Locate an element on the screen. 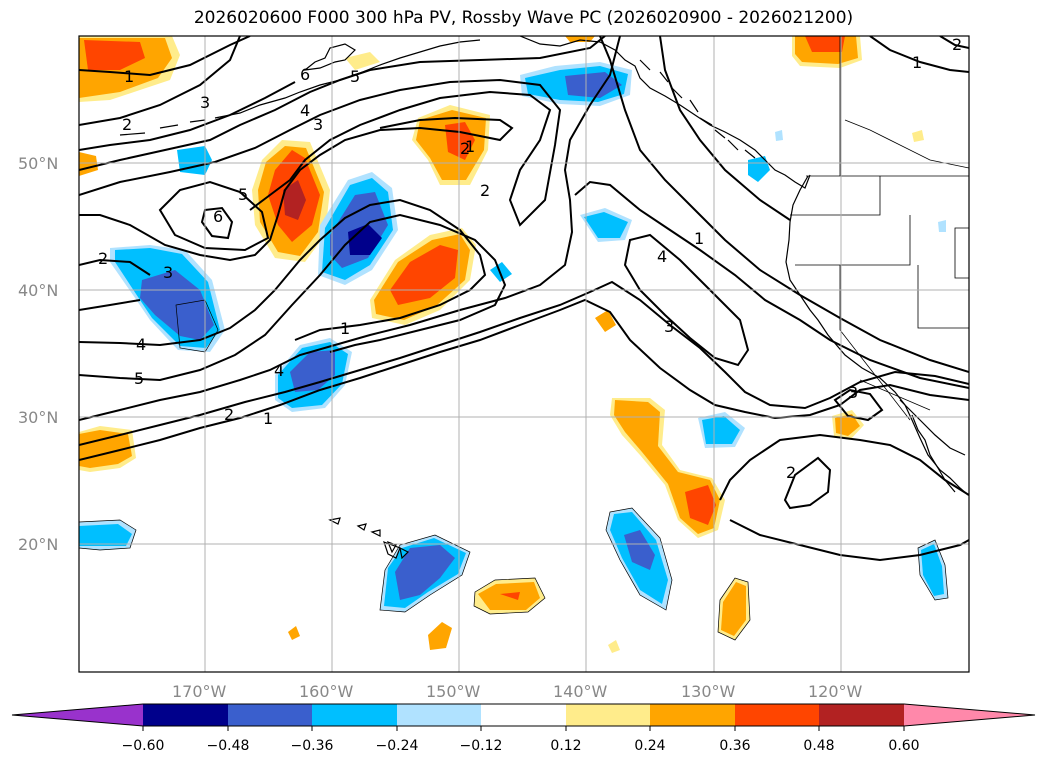 The image size is (1047, 765). lon-label: 140°W is located at coordinates (580, 691).